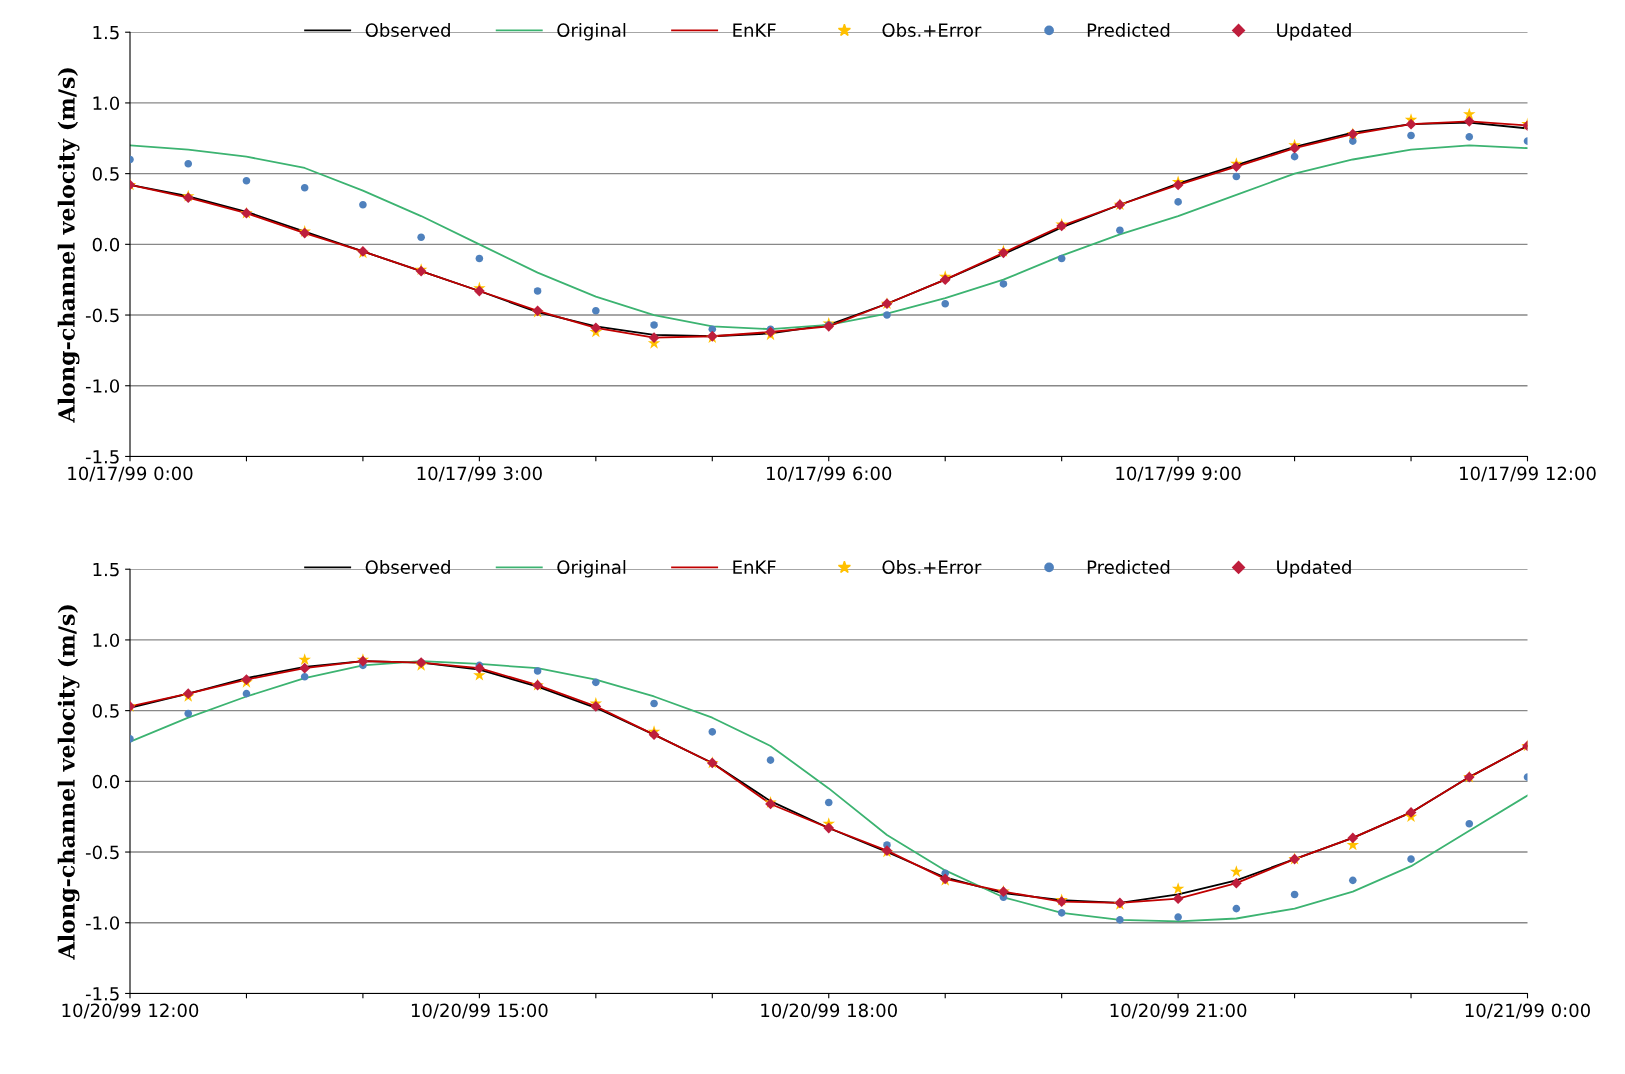 Image resolution: width=1625 pixels, height=1074 pixels. I want to click on x-tick-label: 10/20/99 12:00, so click(130, 1011).